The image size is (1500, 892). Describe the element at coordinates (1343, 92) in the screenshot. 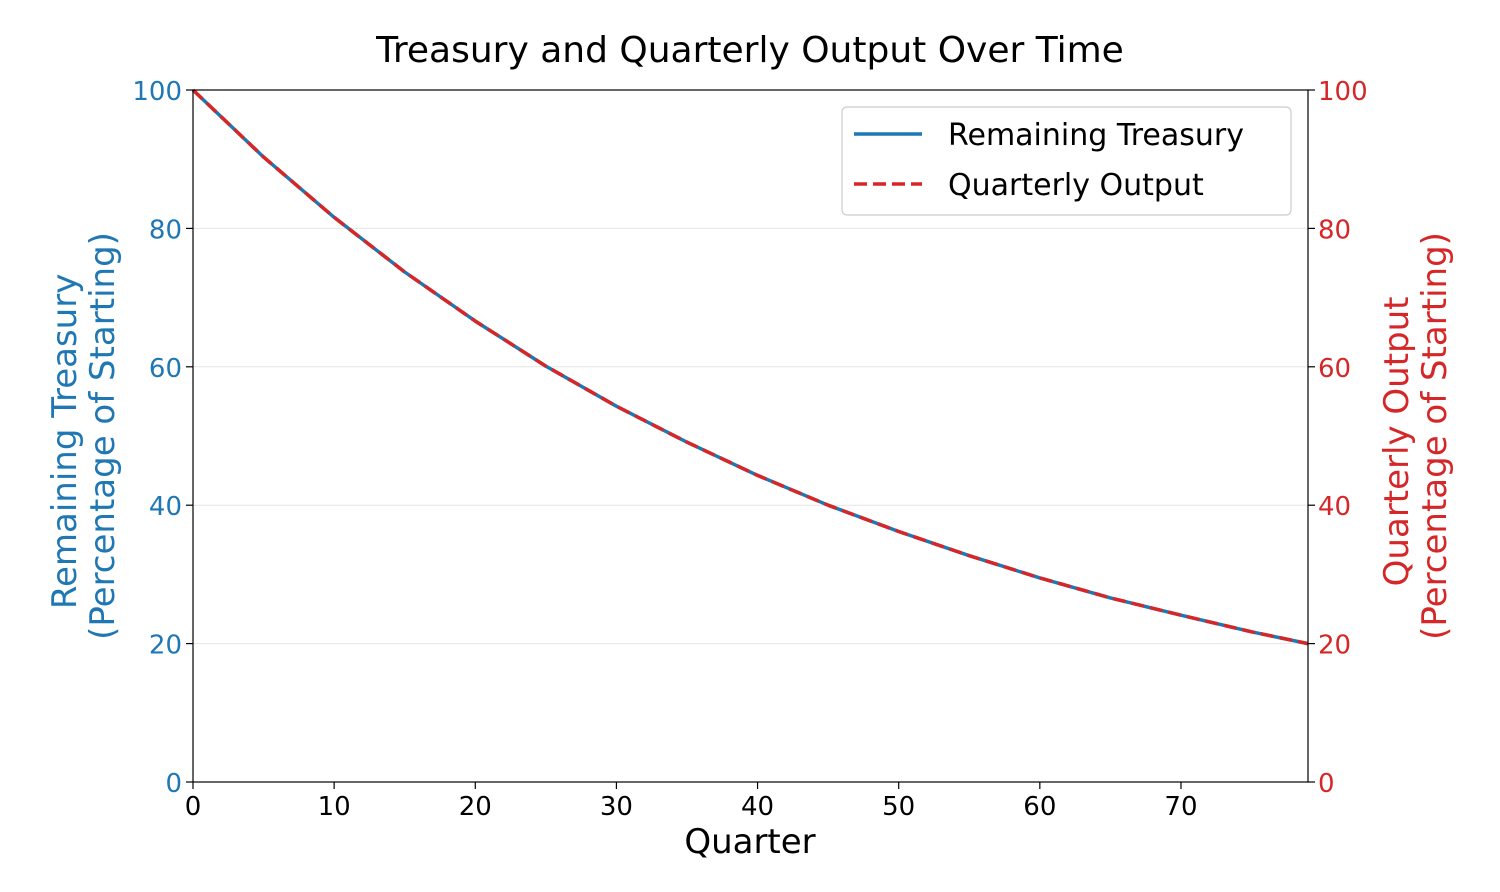

I see `right-y-tick-label: 100` at that location.